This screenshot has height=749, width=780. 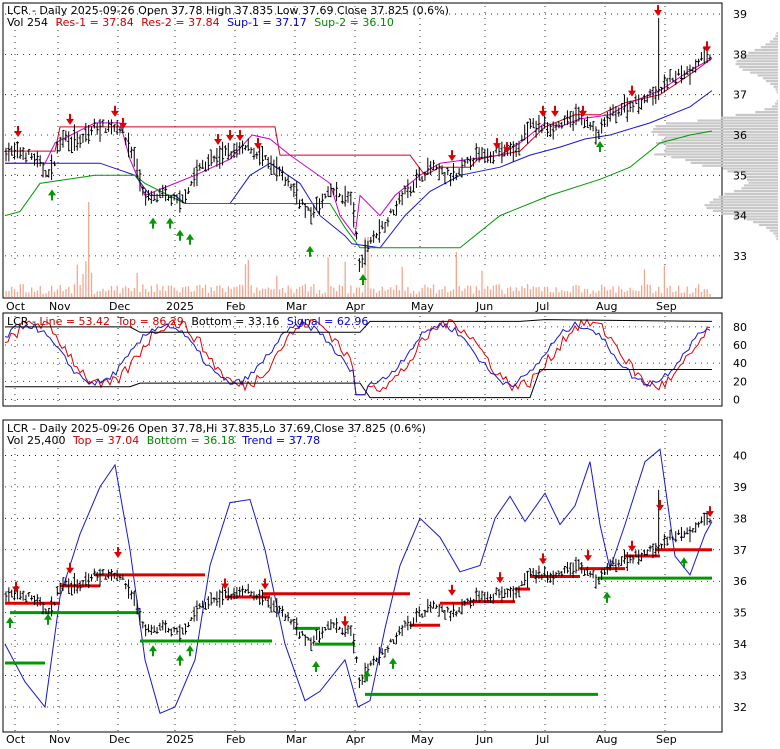 I want to click on bottom-sell-signal-8-head, so click(x=543, y=561).